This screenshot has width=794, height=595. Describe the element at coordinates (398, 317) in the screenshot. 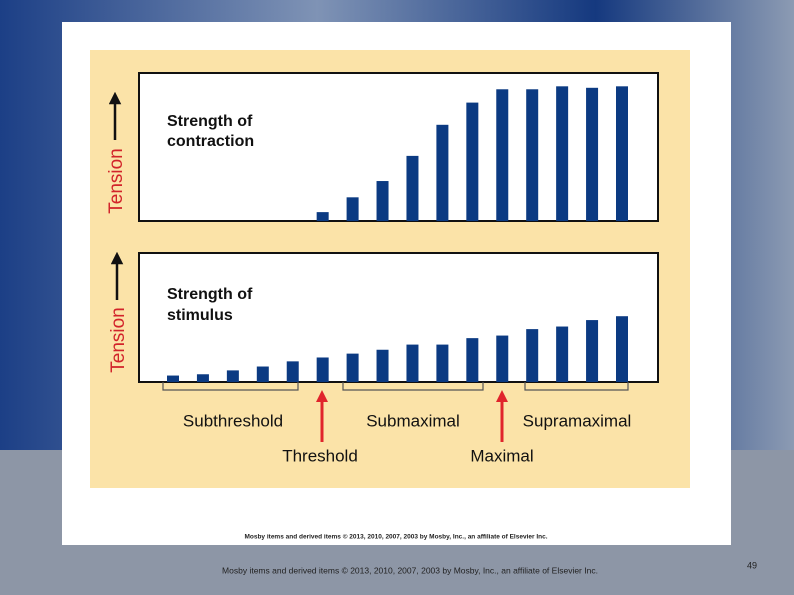

I see `plot-box` at that location.